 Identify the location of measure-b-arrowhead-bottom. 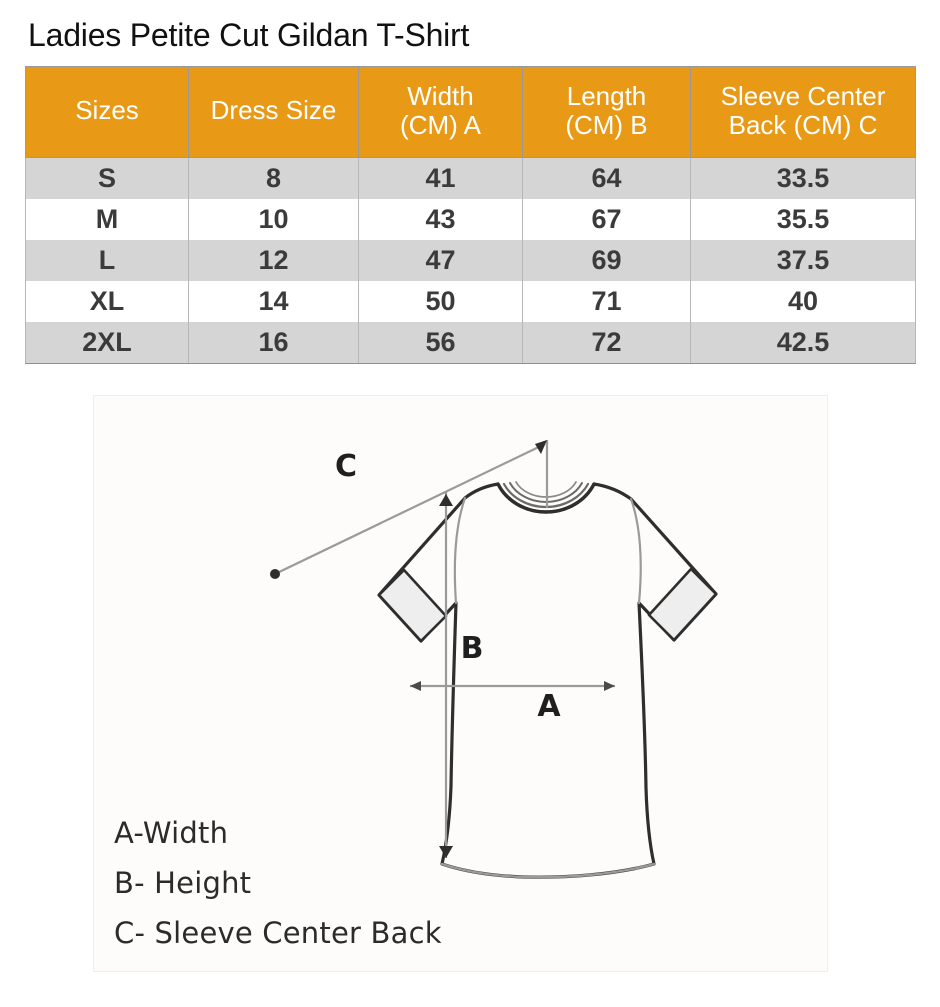
(446, 852).